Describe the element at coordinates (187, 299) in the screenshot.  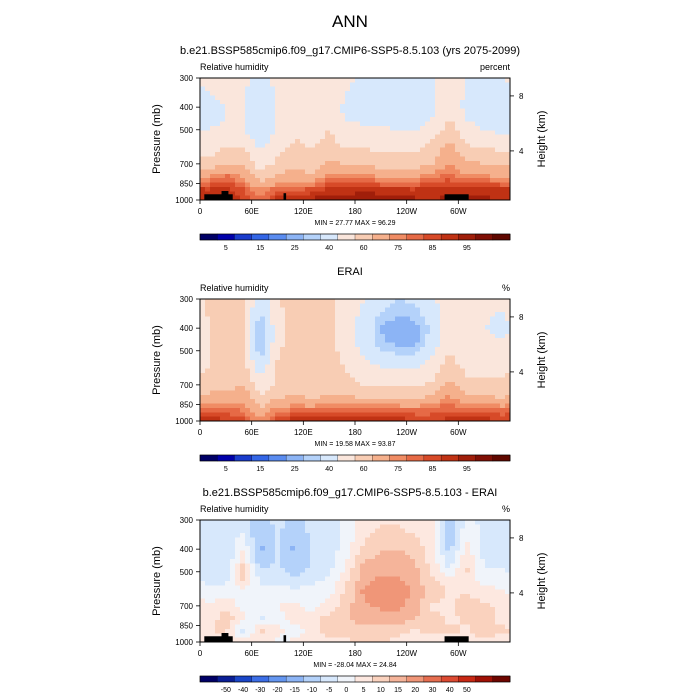
I see `y-tick-label: 300` at that location.